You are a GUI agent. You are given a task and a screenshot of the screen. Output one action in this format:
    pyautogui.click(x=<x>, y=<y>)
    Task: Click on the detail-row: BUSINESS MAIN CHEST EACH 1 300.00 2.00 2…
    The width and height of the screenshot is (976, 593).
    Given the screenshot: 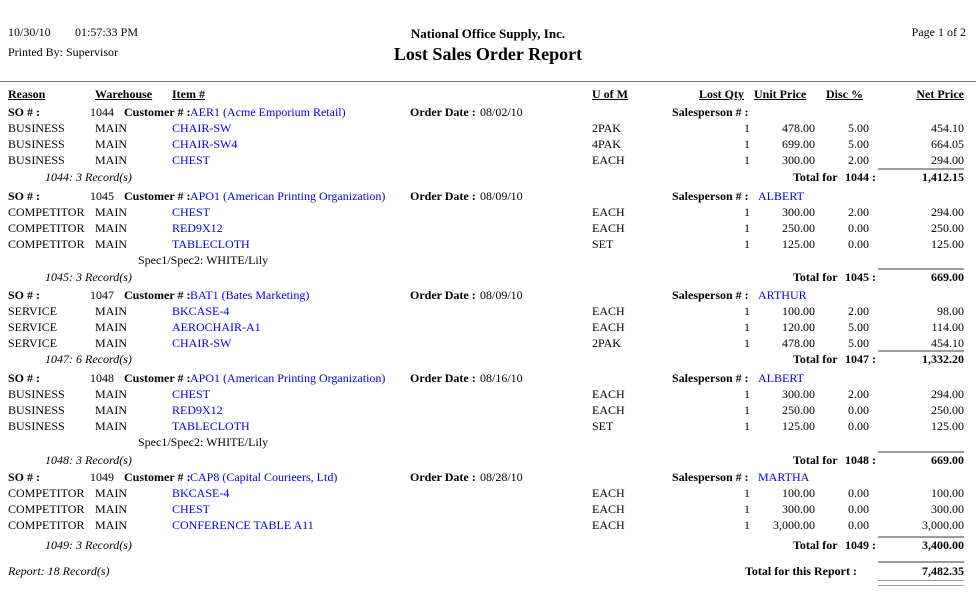 What is the action you would take?
    pyautogui.click(x=488, y=161)
    